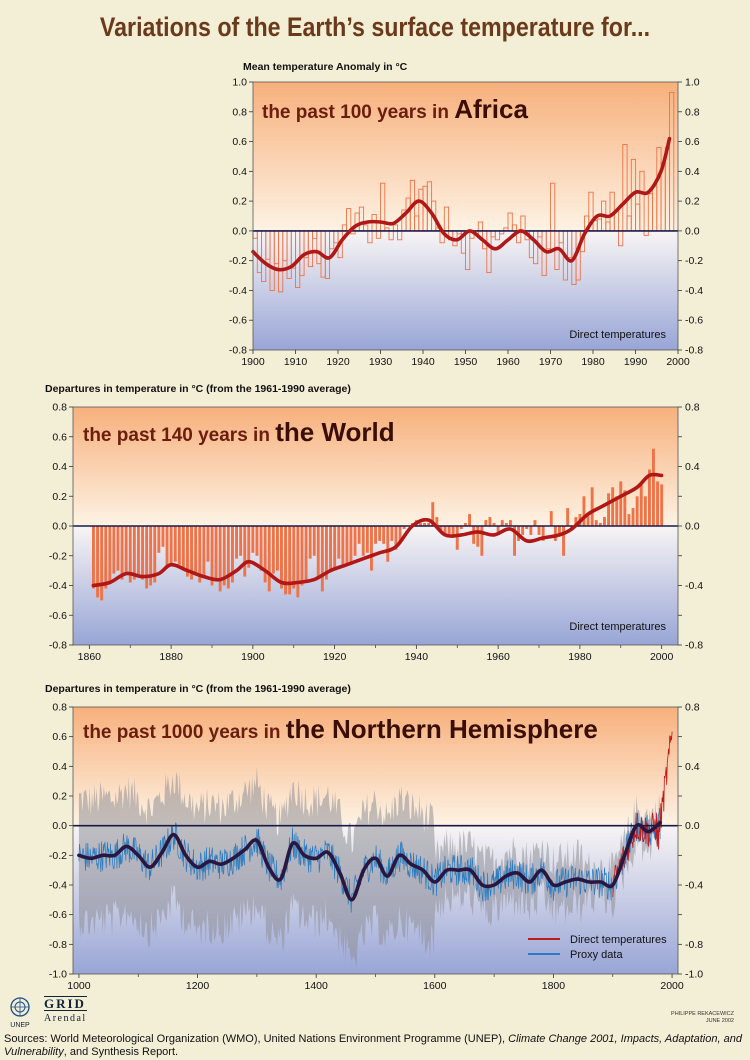 The width and height of the screenshot is (750, 1060). What do you see at coordinates (59, 437) in the screenshot?
I see `world-ytick-label-left: 0.6` at bounding box center [59, 437].